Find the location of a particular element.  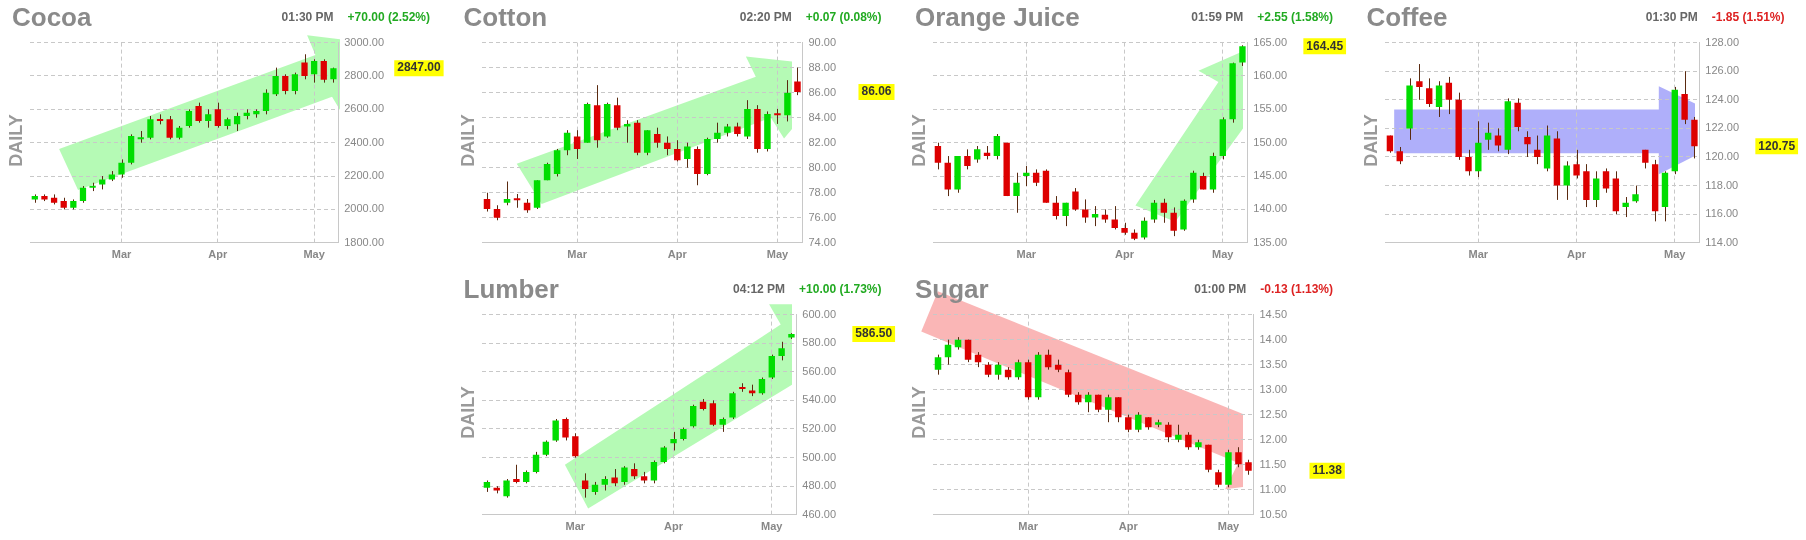

y-tick-label: 600.00 is located at coordinates (818, 313).